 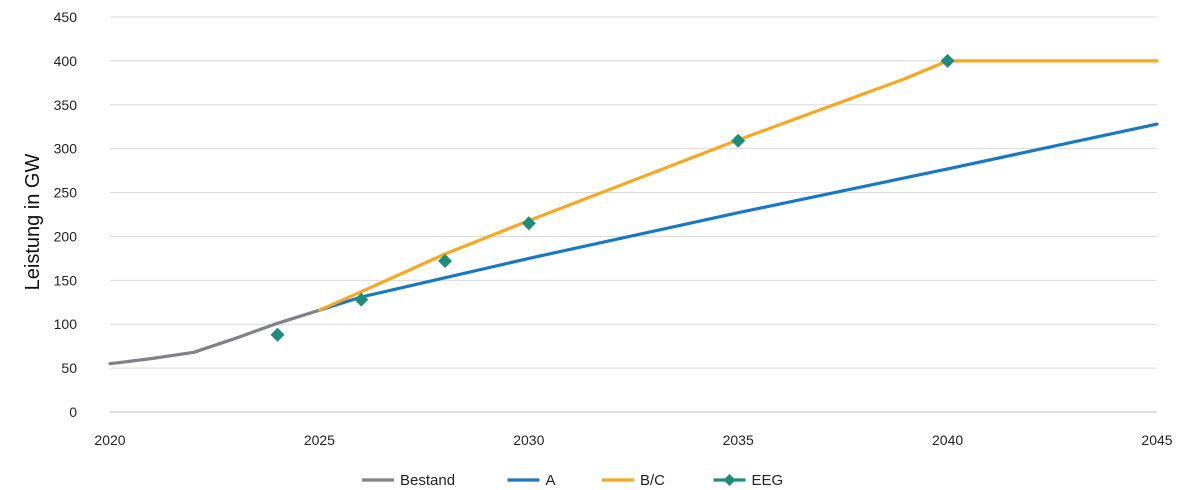 What do you see at coordinates (748, 480) in the screenshot?
I see `legend-item-eeg: EEG` at bounding box center [748, 480].